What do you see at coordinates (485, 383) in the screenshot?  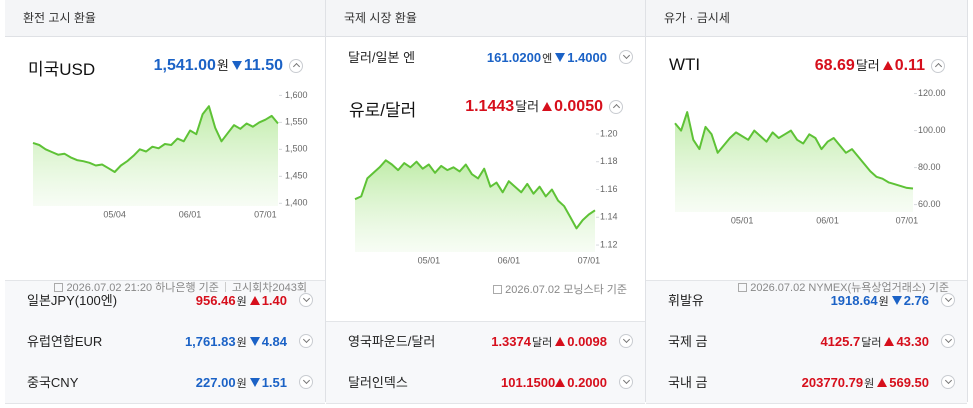 I see `quote-row: 달러인덱스 101.1500 0.2000` at bounding box center [485, 383].